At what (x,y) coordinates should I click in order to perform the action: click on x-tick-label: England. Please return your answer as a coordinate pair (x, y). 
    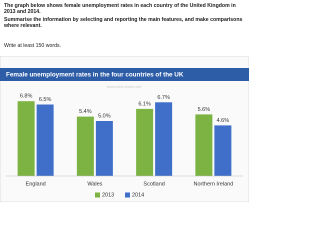
    Looking at the image, I should click on (36, 184).